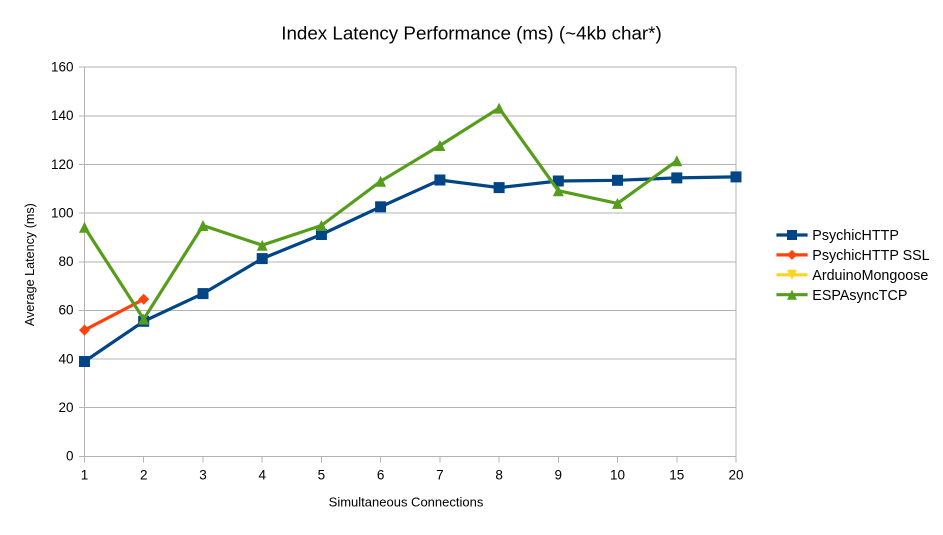 This screenshot has width=943, height=535. Describe the element at coordinates (144, 474) in the screenshot. I see `svg-text: 2` at that location.